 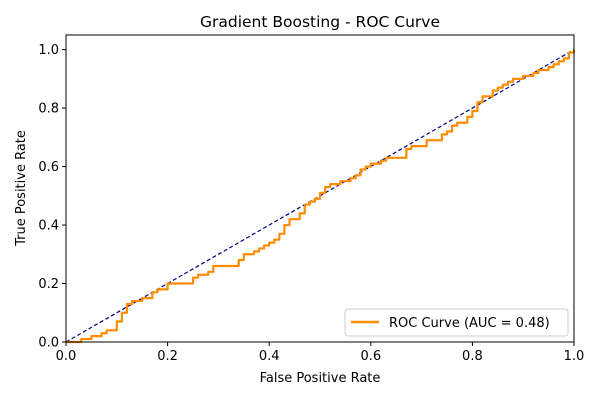 What do you see at coordinates (48, 50) in the screenshot?
I see `y-tick-label: 1.0` at bounding box center [48, 50].